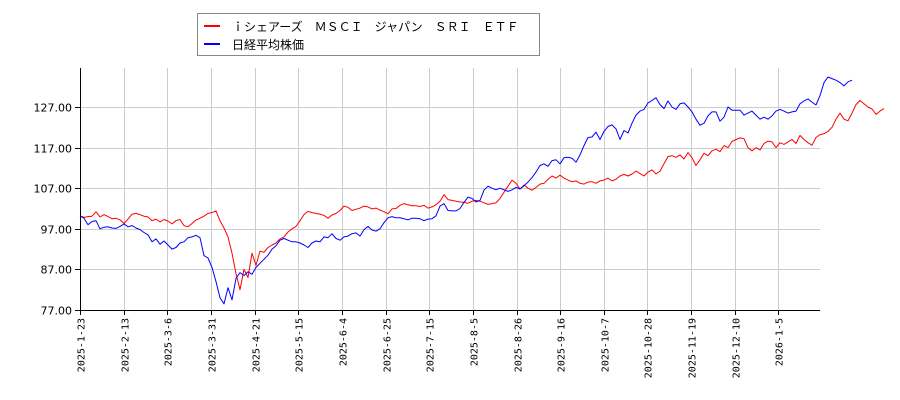 The width and height of the screenshot is (900, 400). I want to click on y-axis-ticks: 77.00 87.00 97.00 107.00 117.00 127.00, so click(57, 210).